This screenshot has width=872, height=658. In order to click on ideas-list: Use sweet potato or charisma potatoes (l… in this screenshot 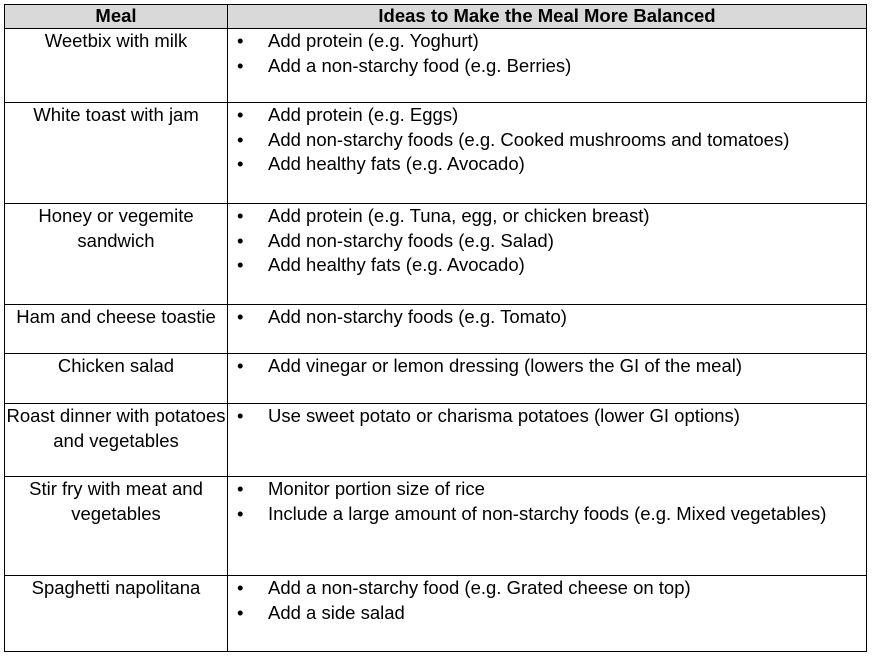, I will do `click(547, 416)`.